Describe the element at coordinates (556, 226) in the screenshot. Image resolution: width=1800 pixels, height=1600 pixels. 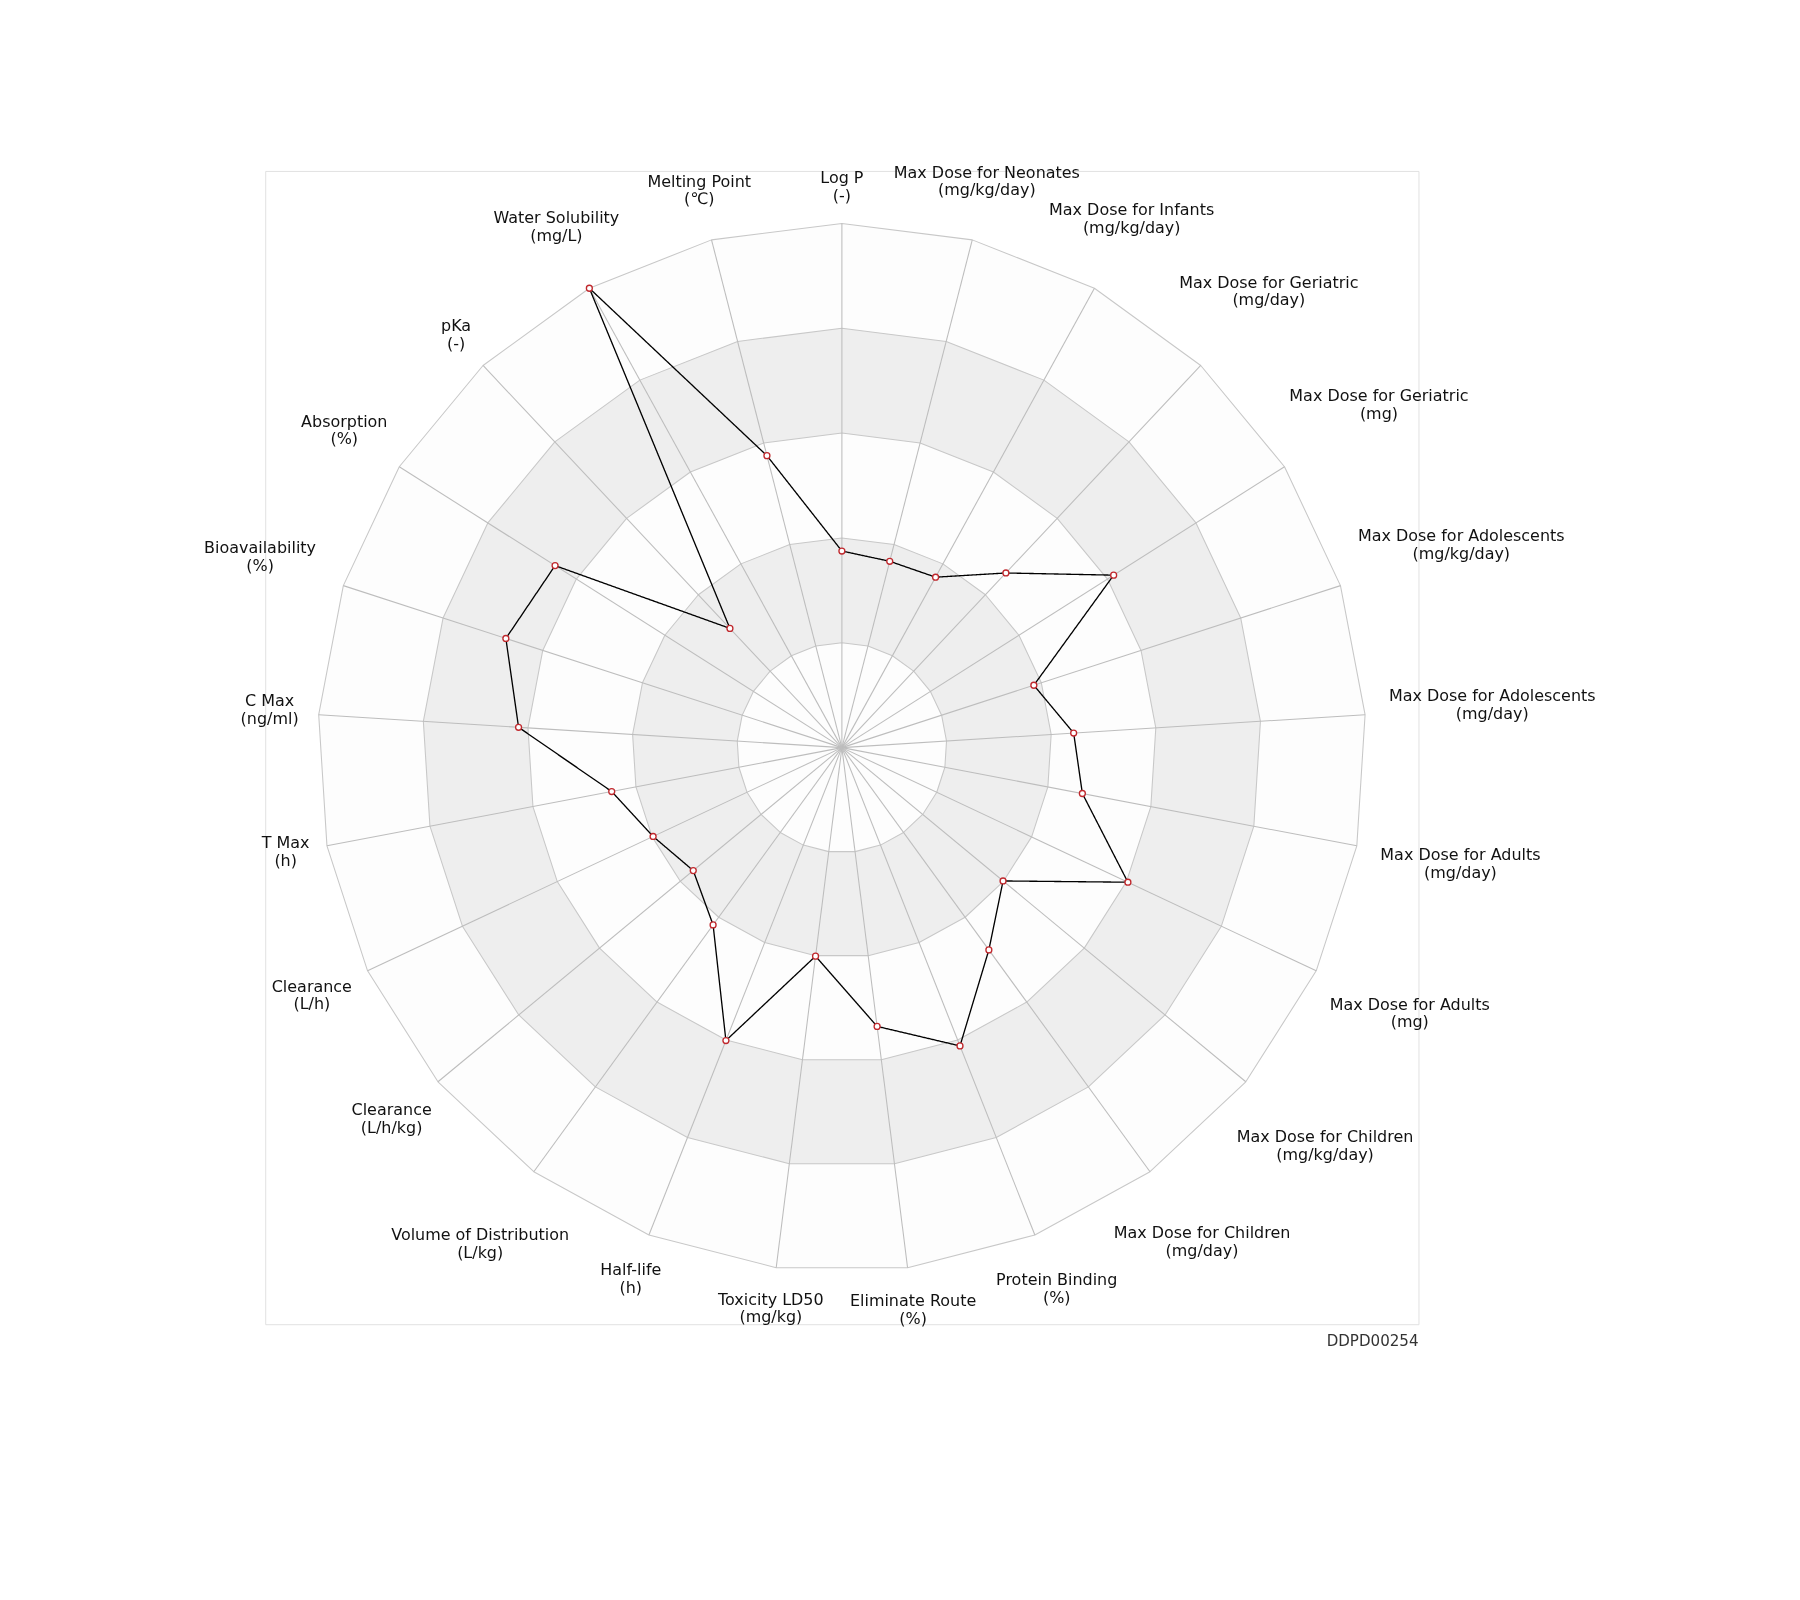
I see `spoke-label: Water Solubility (mg/L)` at that location.